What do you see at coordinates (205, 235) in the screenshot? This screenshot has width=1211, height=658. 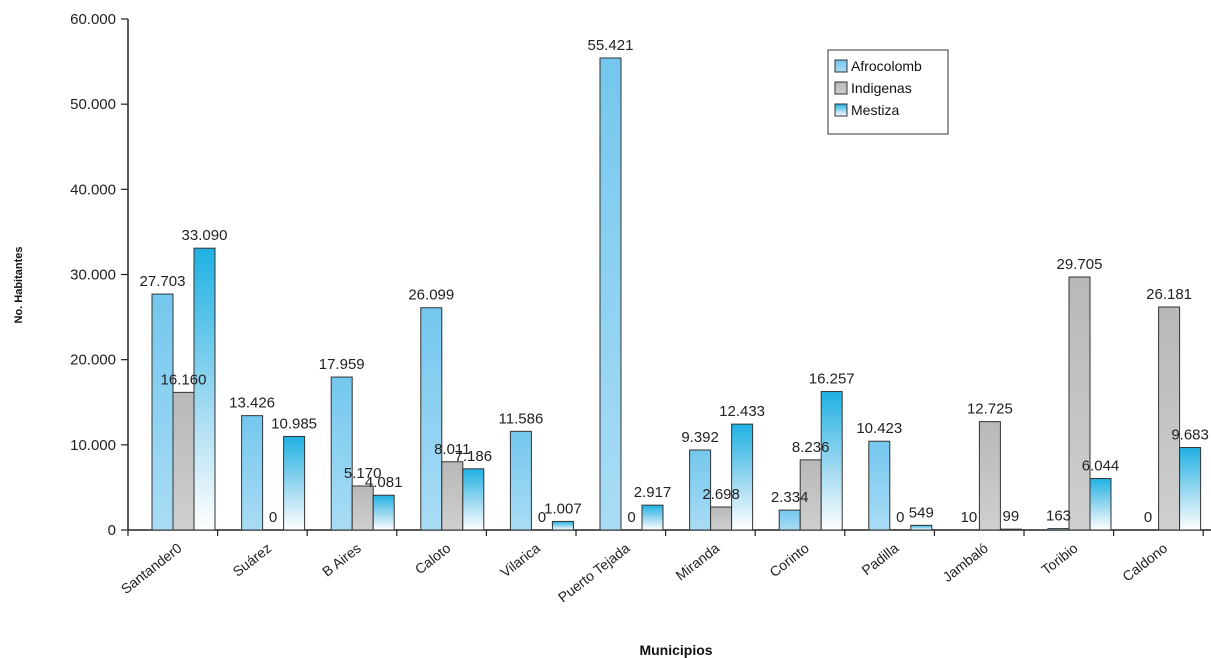 I see `data-label: 33.090` at bounding box center [205, 235].